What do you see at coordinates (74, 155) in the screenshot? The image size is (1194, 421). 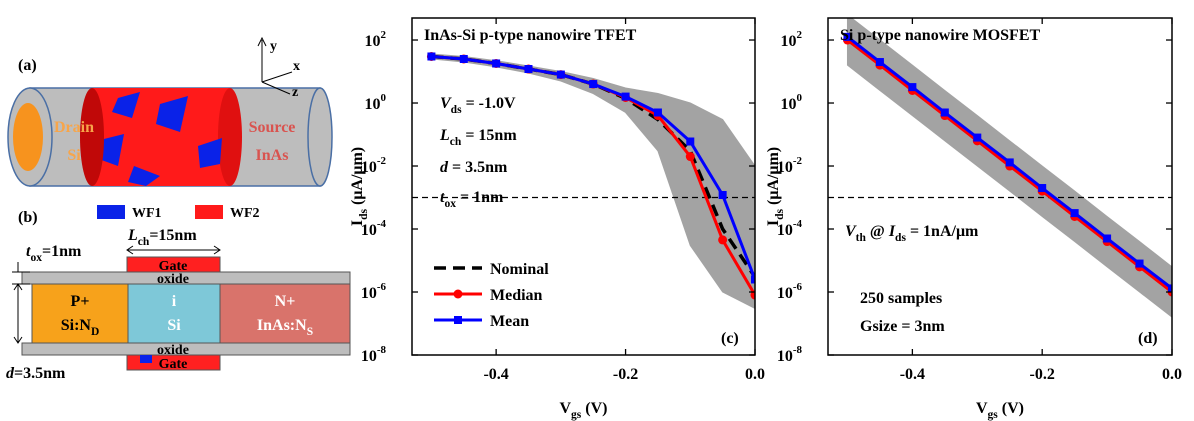 I see `drain-label: Si` at bounding box center [74, 155].